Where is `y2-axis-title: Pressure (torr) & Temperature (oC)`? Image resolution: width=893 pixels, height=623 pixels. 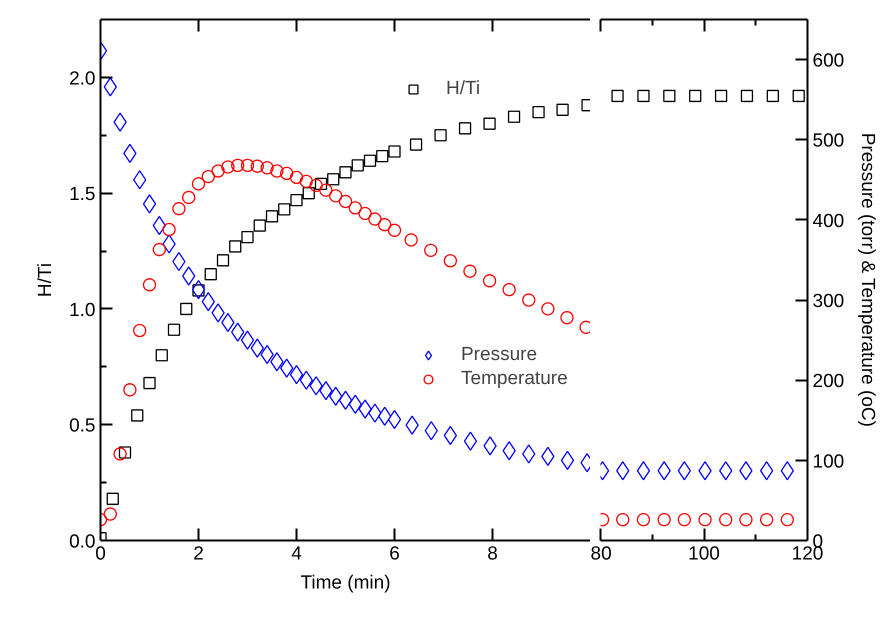
y2-axis-title: Pressure (torr) & Temperature (oC) is located at coordinates (867, 279).